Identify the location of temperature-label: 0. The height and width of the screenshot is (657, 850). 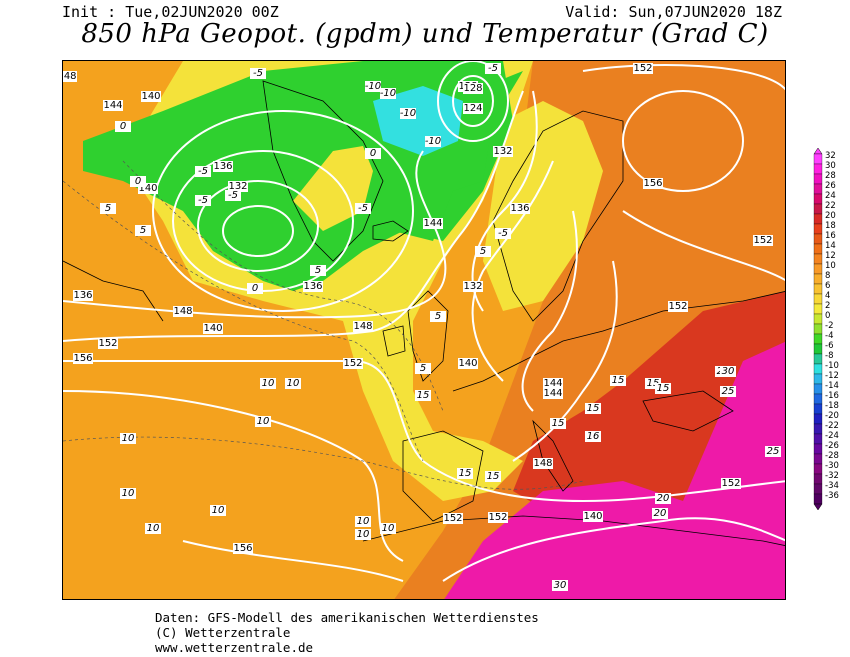
(255, 288).